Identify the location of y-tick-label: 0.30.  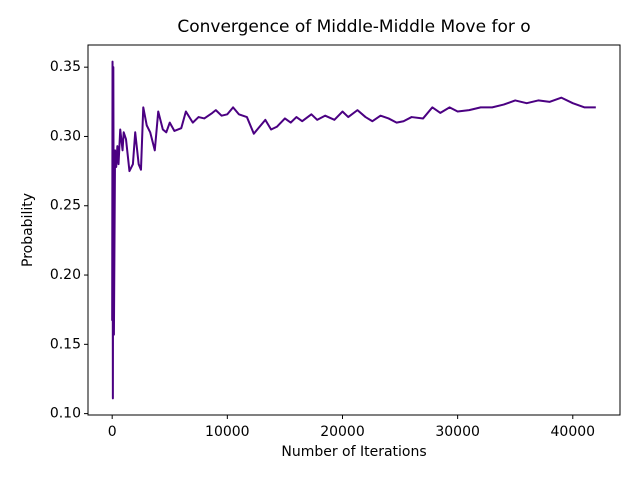
(65, 136).